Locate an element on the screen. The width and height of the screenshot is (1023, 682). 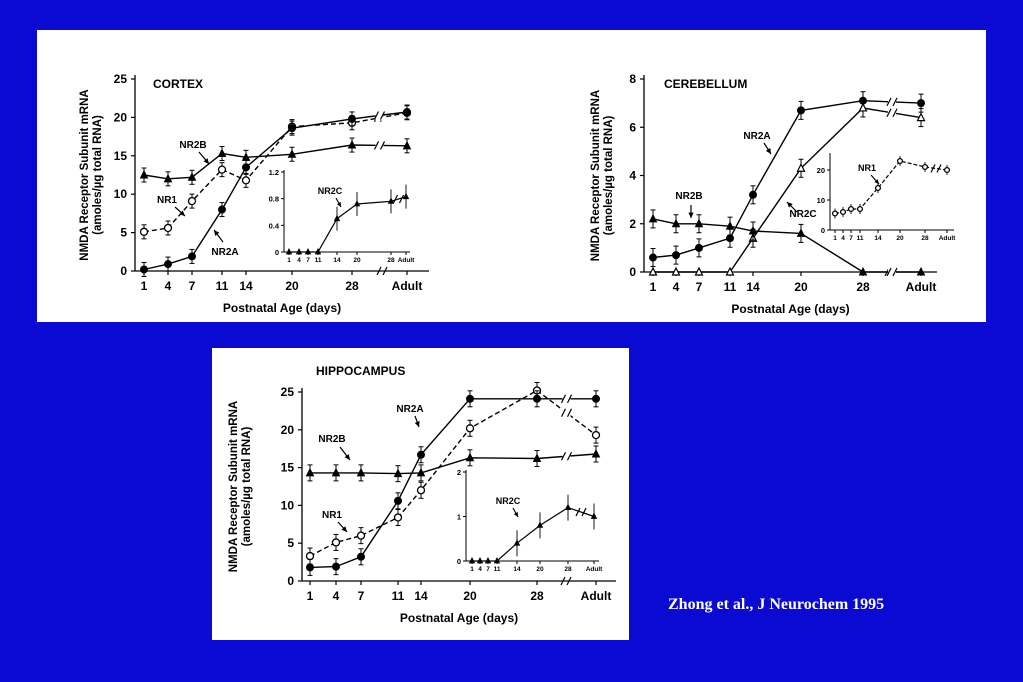
y-tick-label: 15 is located at coordinates (288, 468).